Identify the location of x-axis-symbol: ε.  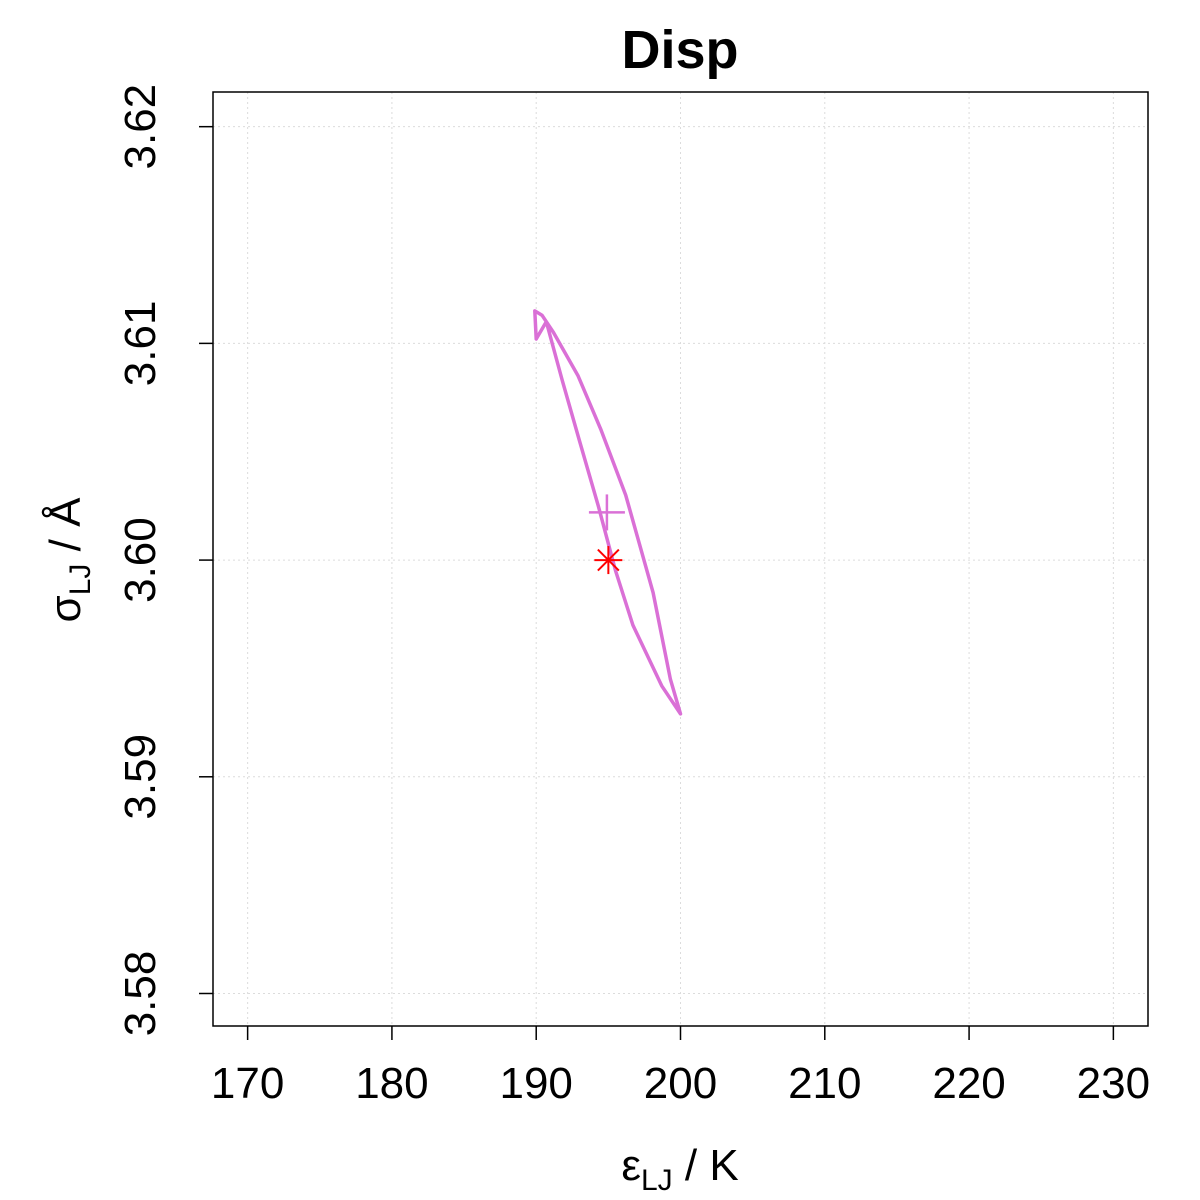
(631, 1165).